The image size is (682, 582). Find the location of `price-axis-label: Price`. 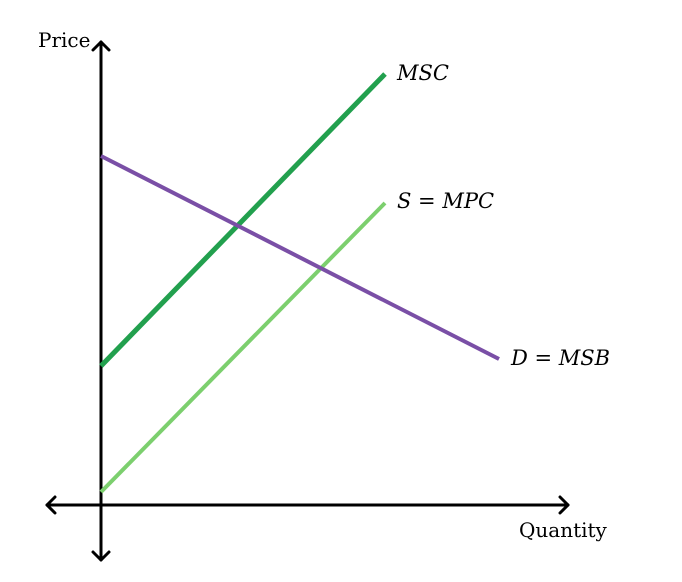

price-axis-label: Price is located at coordinates (64, 40).